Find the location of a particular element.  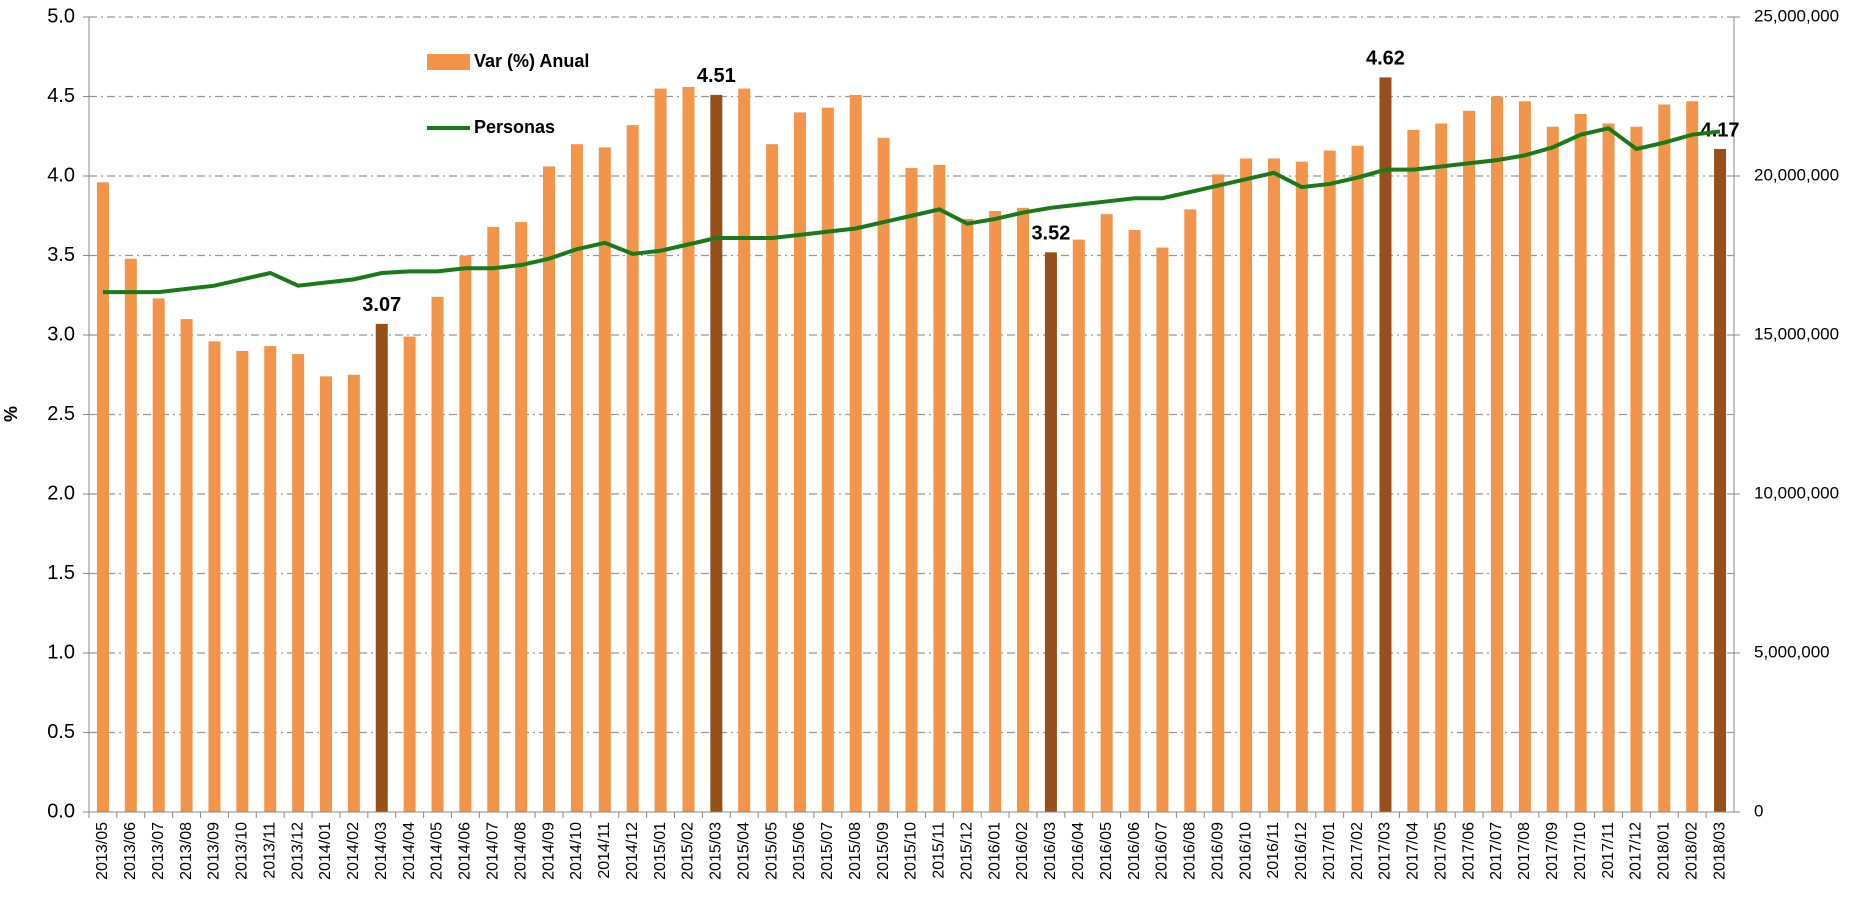

x-tick-label: 2016/08 is located at coordinates (1190, 851).